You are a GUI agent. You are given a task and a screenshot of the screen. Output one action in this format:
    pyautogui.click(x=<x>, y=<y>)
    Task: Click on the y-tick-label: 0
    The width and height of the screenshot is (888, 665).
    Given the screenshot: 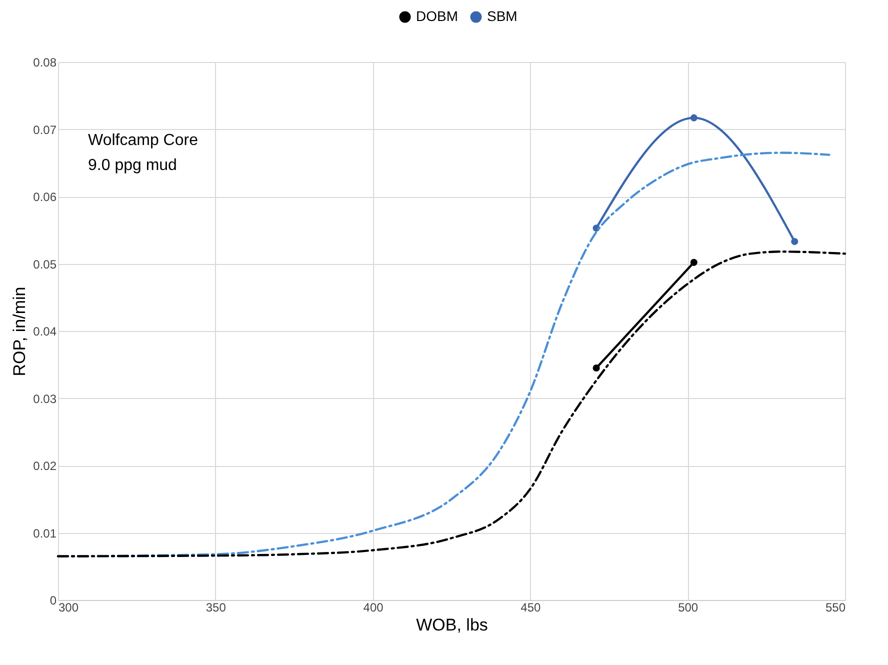 What is the action you would take?
    pyautogui.click(x=53, y=601)
    